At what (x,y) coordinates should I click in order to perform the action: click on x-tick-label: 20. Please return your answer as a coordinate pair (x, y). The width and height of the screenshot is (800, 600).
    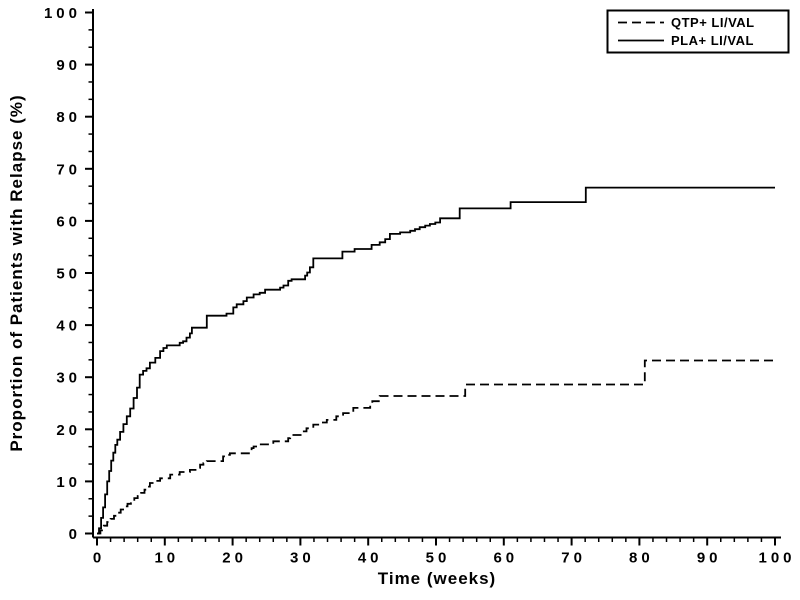
    Looking at the image, I should click on (234, 558).